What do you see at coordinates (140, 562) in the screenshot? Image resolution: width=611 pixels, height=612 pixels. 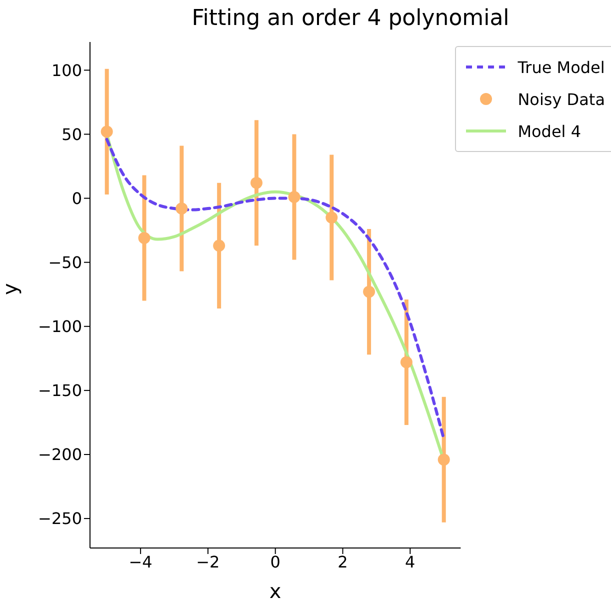 I see `x-tick-label: −4` at bounding box center [140, 562].